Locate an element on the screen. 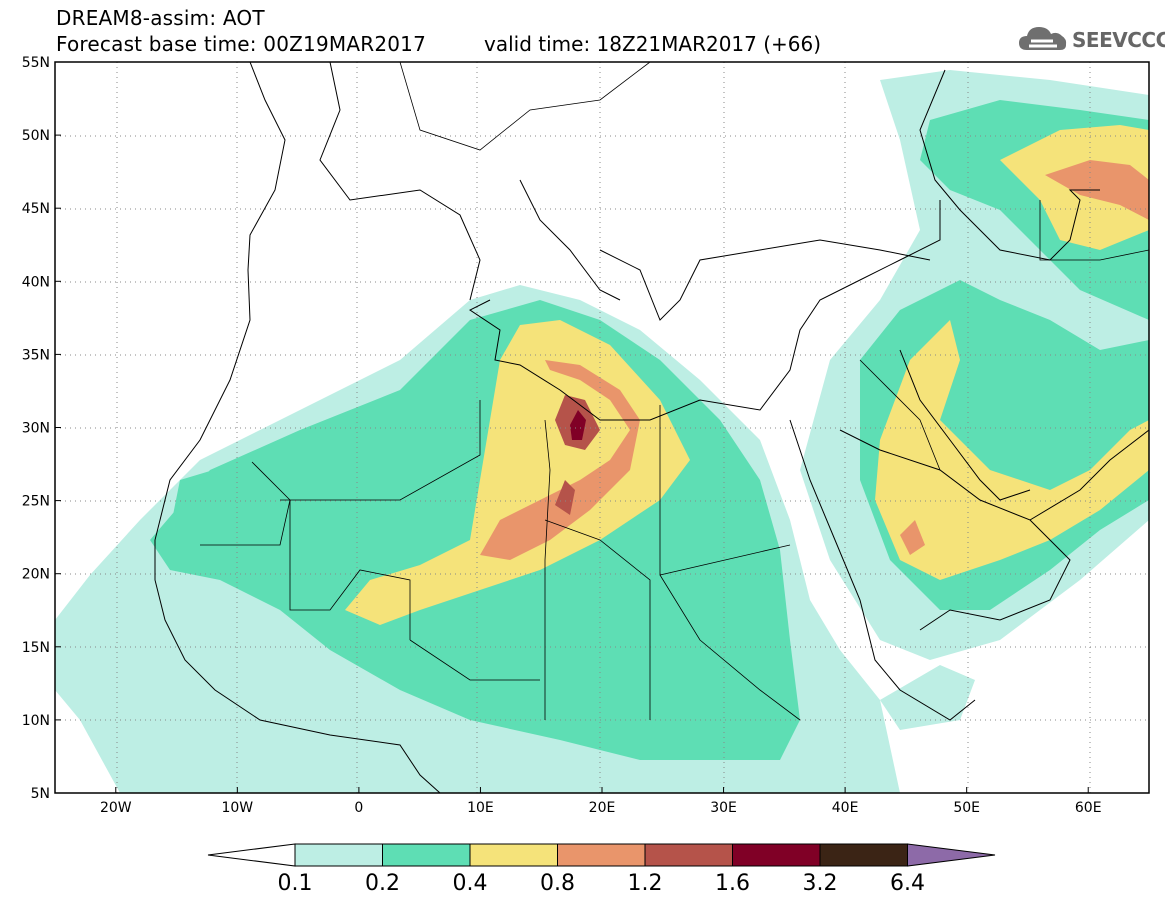 Image resolution: width=1165 pixels, height=905 pixels. lon-tick-10E: 10E is located at coordinates (480, 808).